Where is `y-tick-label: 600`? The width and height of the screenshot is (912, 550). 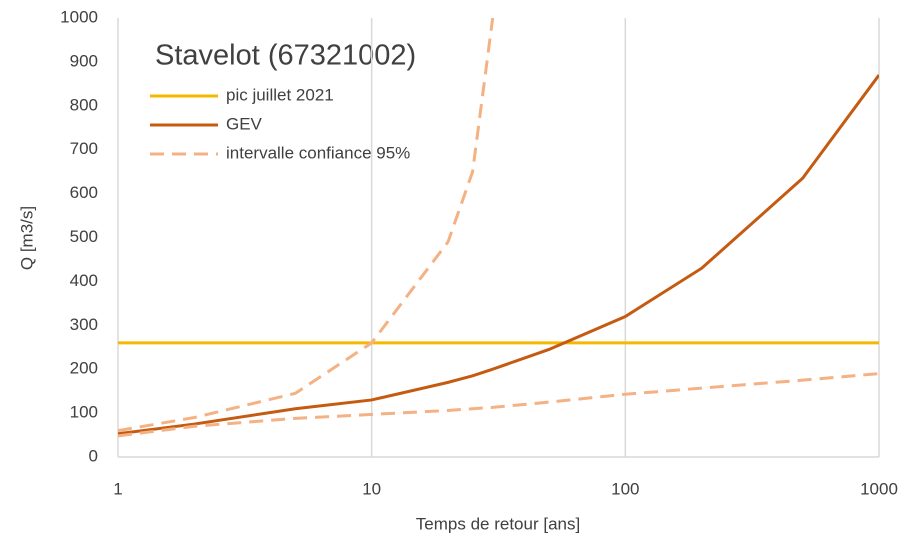 y-tick-label: 600 is located at coordinates (84, 192).